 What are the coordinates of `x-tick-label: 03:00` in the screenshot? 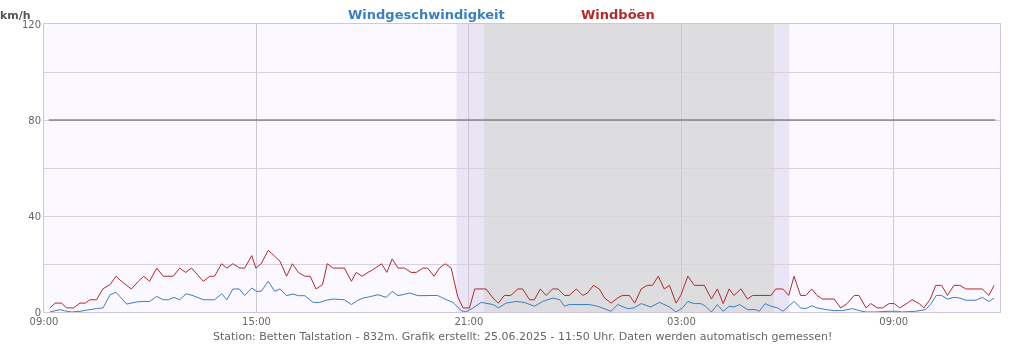 It's located at (681, 321).